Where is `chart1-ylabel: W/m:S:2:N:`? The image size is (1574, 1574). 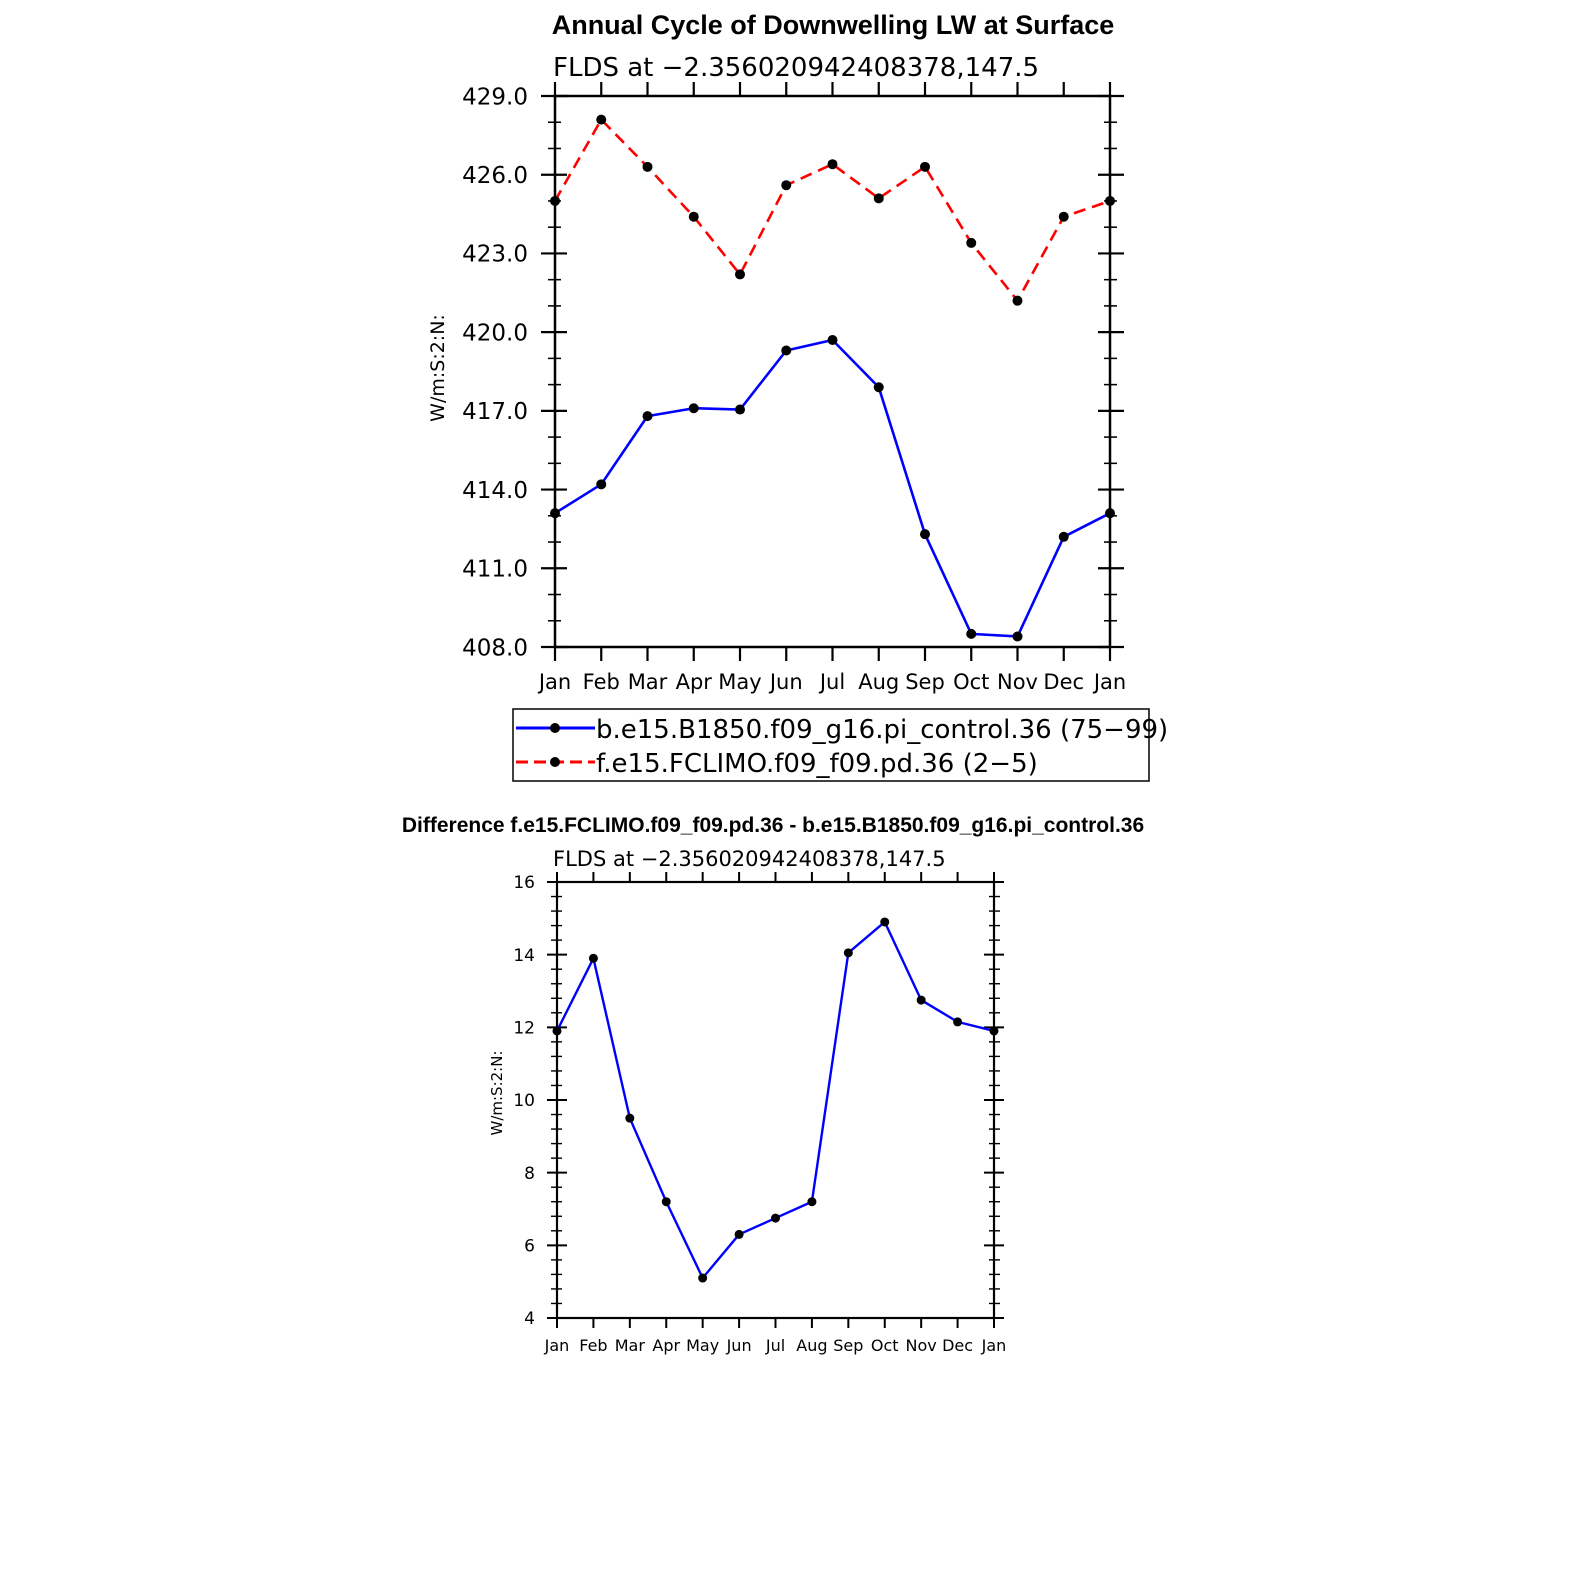 chart1-ylabel: W/m:S:2:N: is located at coordinates (438, 368).